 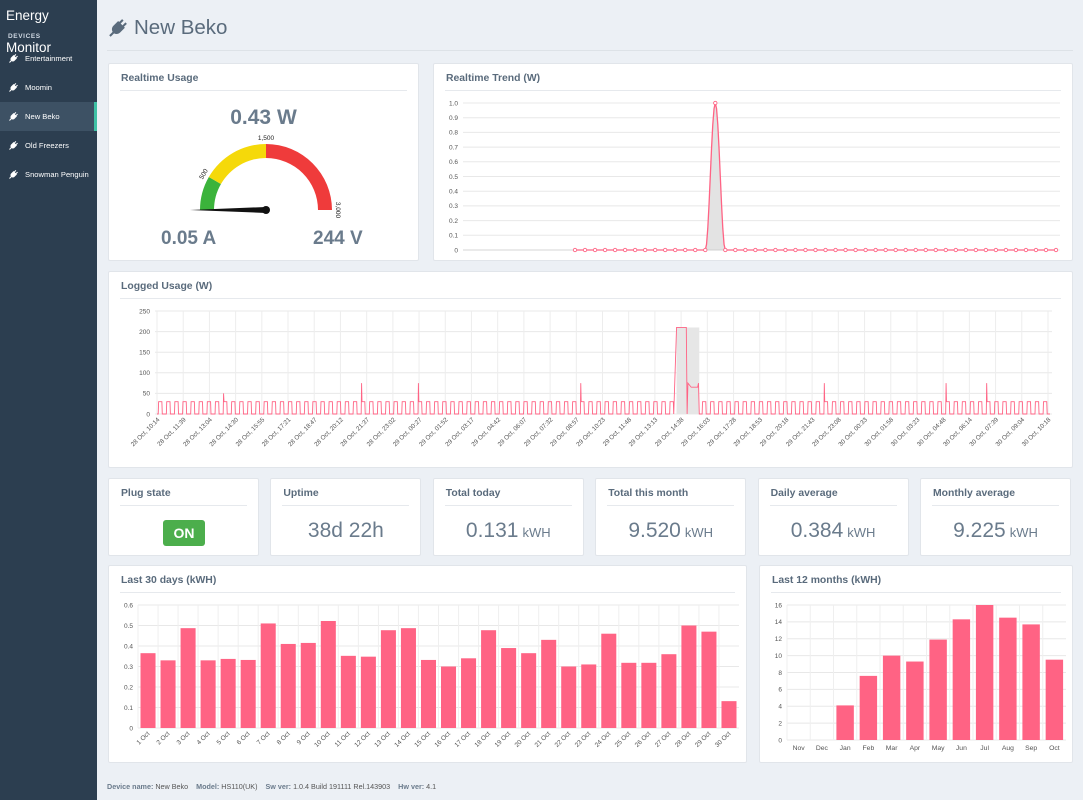 I want to click on x-tick-label: 9 Oct, so click(x=304, y=738).